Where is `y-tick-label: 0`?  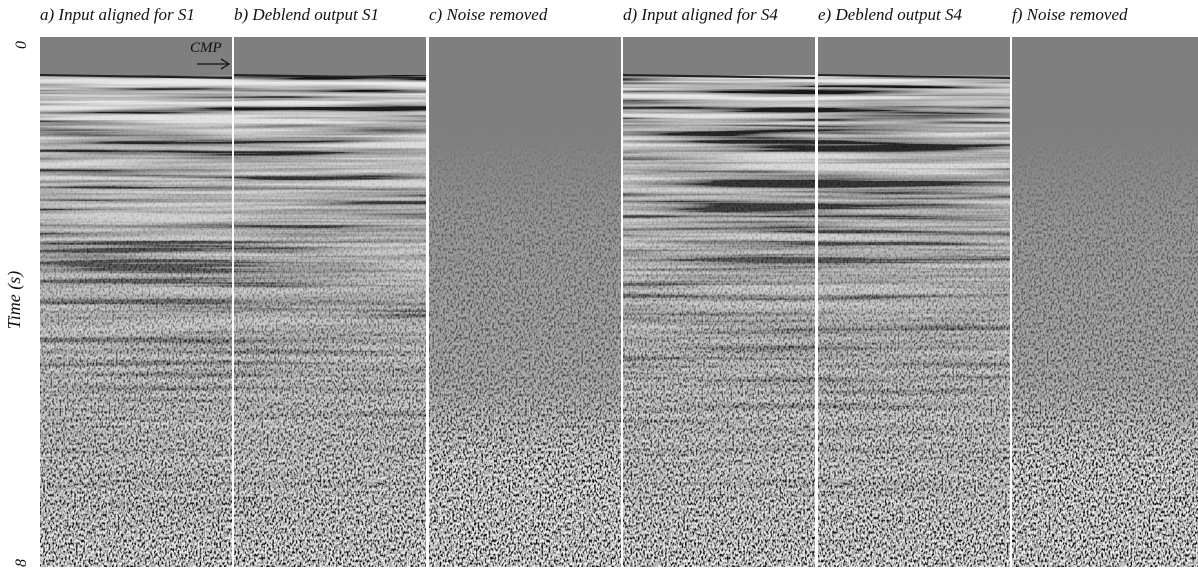 y-tick-label: 0 is located at coordinates (21, 45).